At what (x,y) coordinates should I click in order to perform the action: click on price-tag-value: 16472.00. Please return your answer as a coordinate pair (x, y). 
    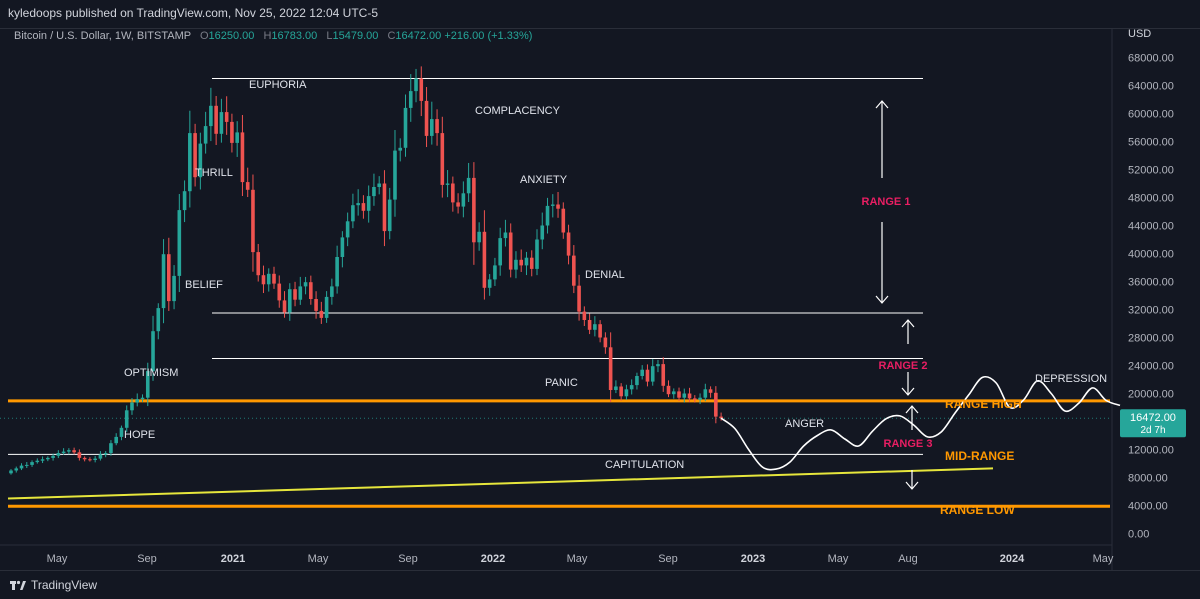
    Looking at the image, I should click on (1153, 418).